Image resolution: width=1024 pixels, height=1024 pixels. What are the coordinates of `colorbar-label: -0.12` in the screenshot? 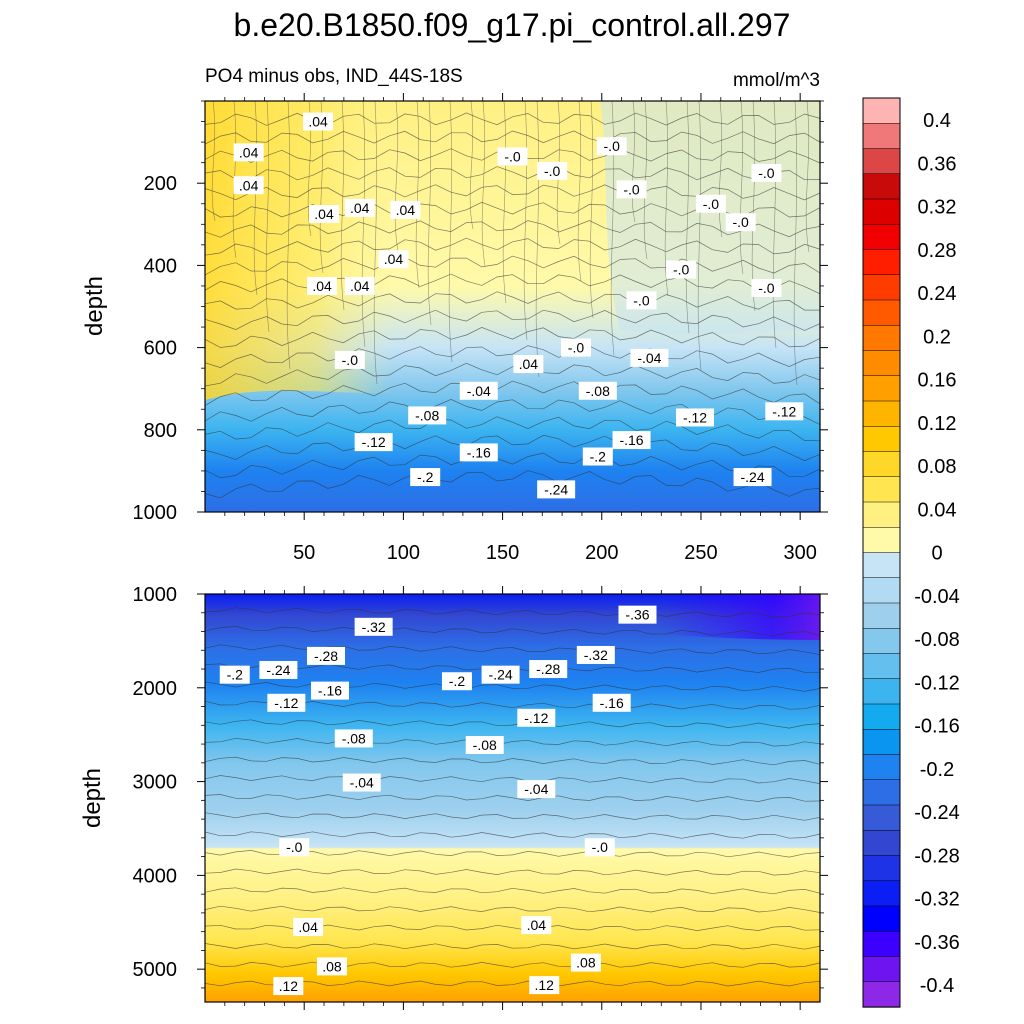 It's located at (937, 683).